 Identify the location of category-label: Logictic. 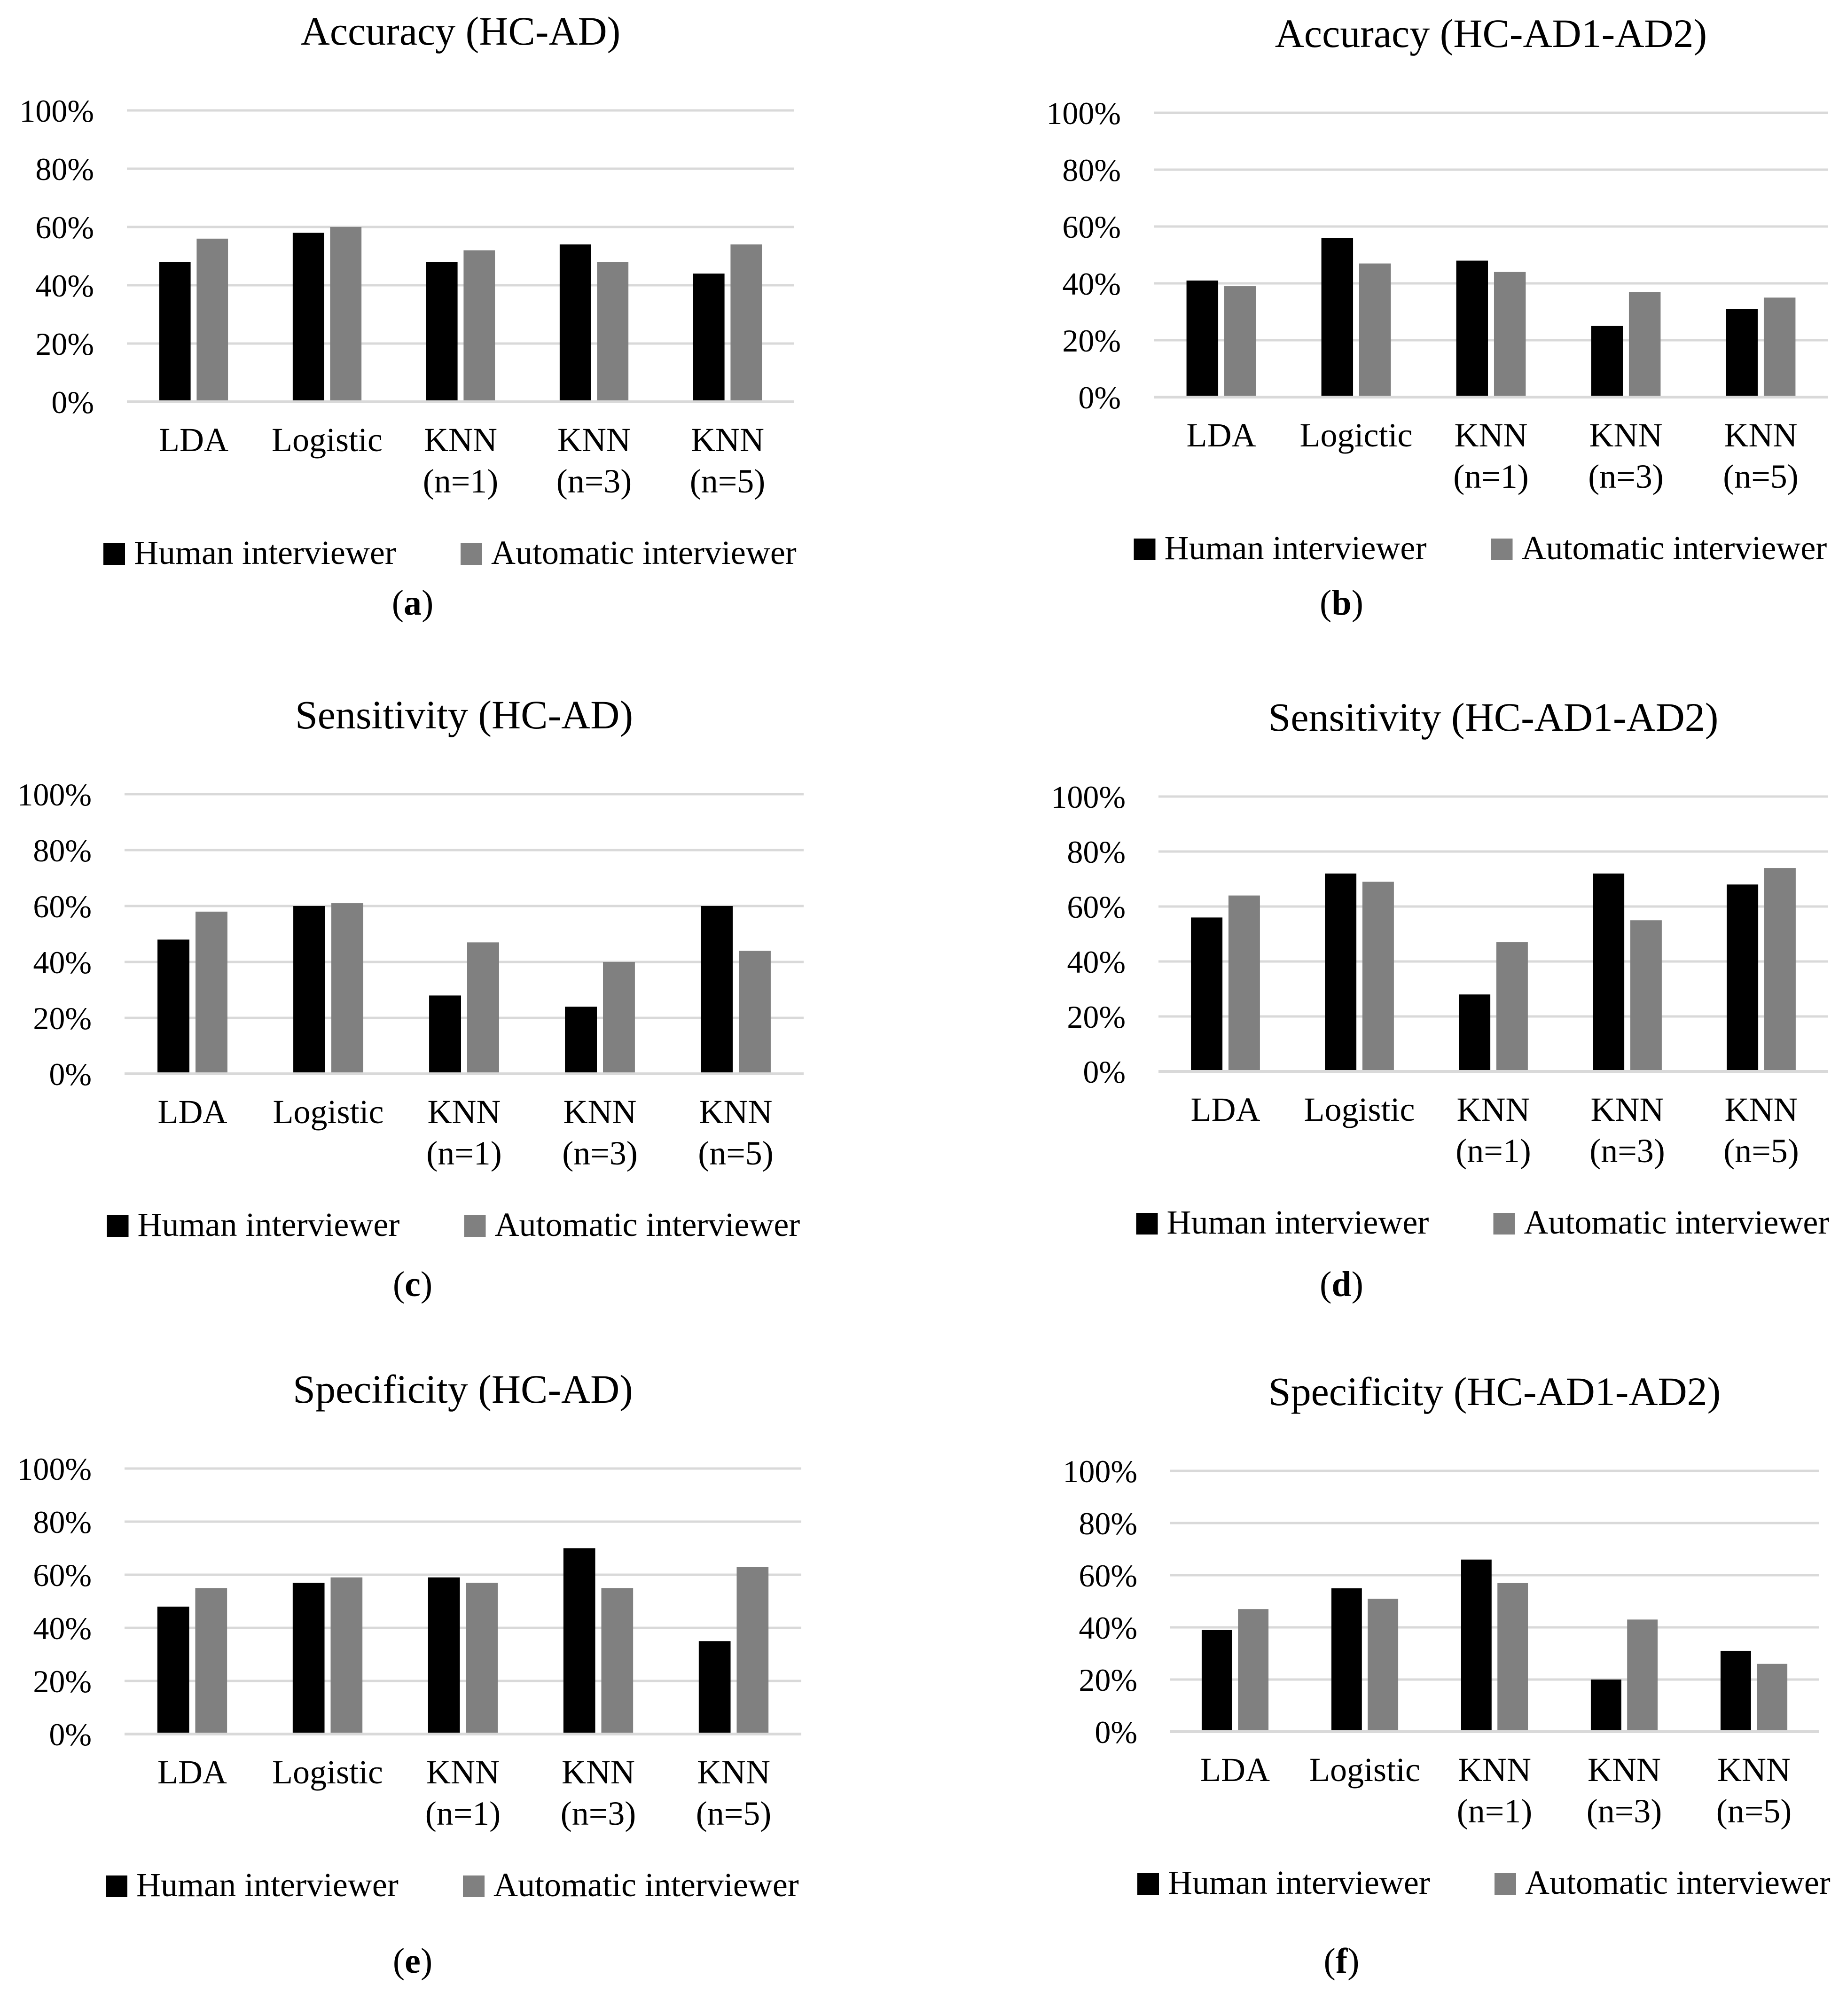
(1356, 435).